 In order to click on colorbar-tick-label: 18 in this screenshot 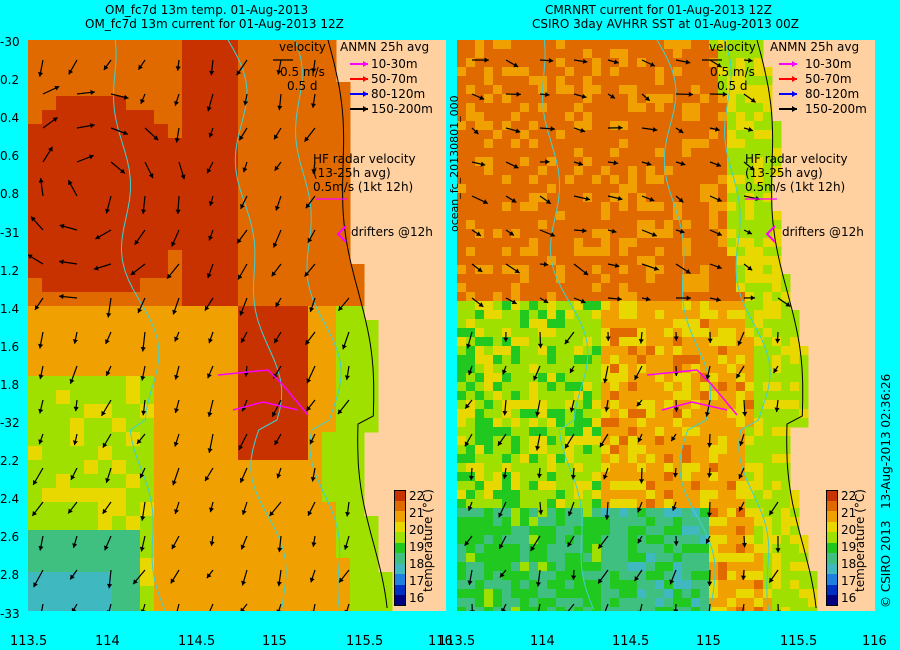, I will do `click(849, 564)`.